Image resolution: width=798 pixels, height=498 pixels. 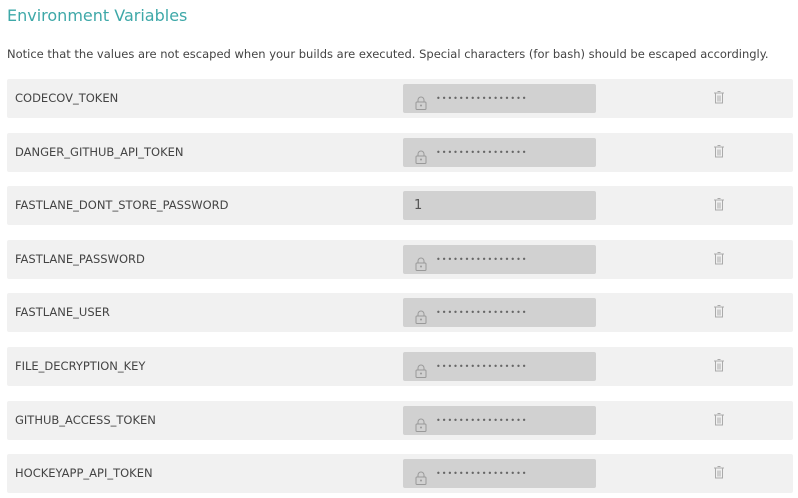 What do you see at coordinates (400, 206) in the screenshot?
I see `env-var-row: FASTLANE_DONT_STORE_PASSWORD 1` at bounding box center [400, 206].